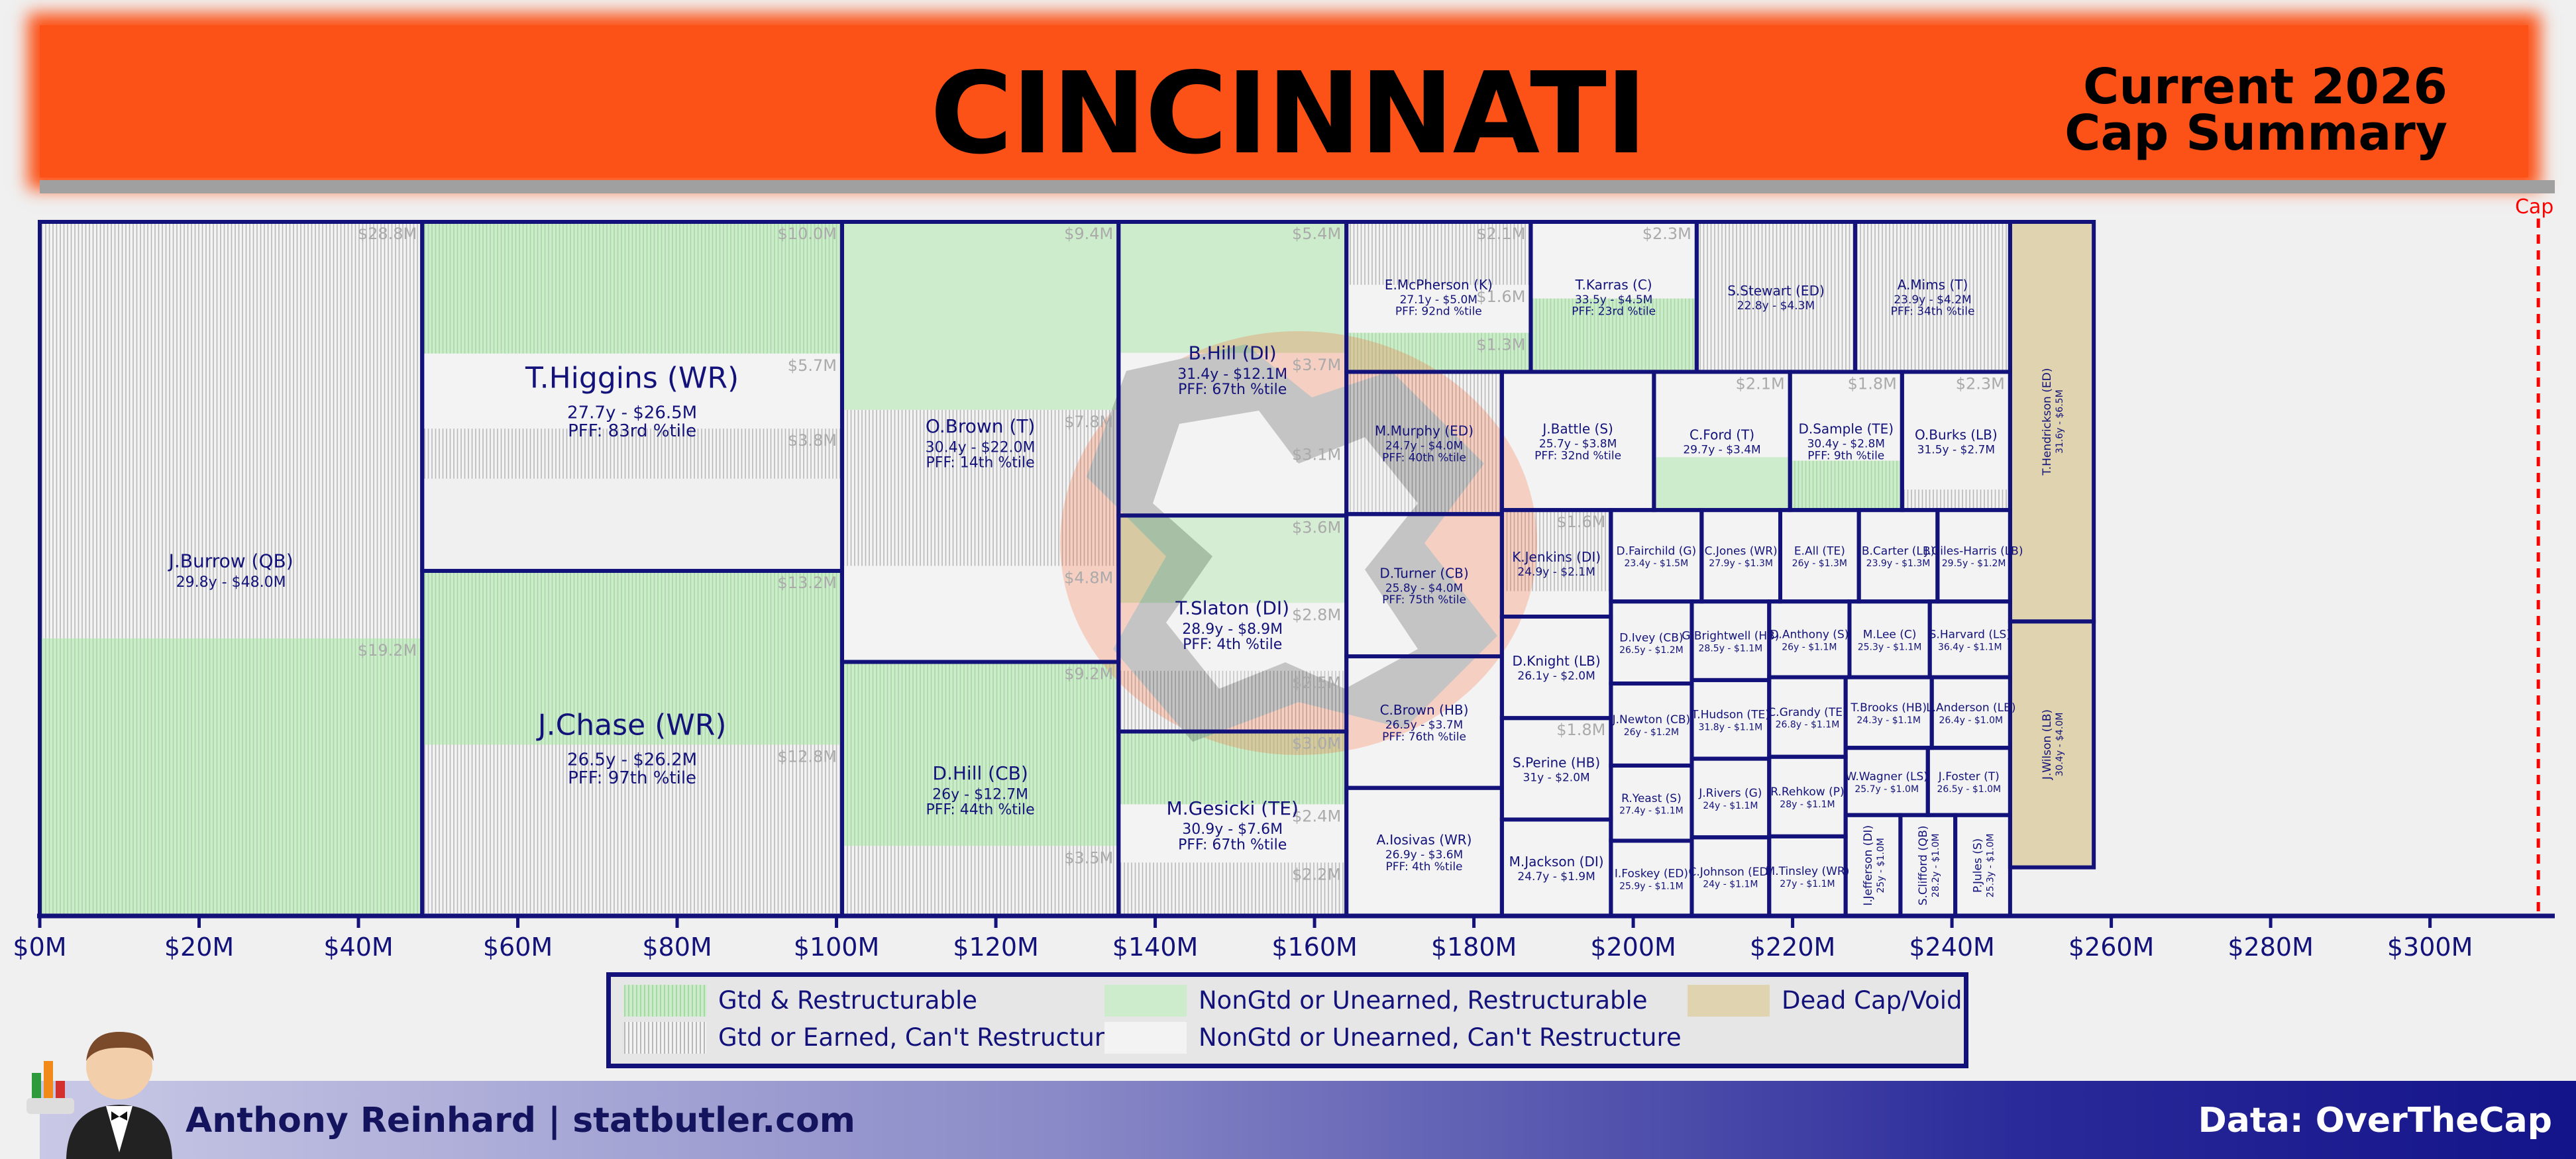  I want to click on layer-amount-label: $1.8M, so click(1872, 383).